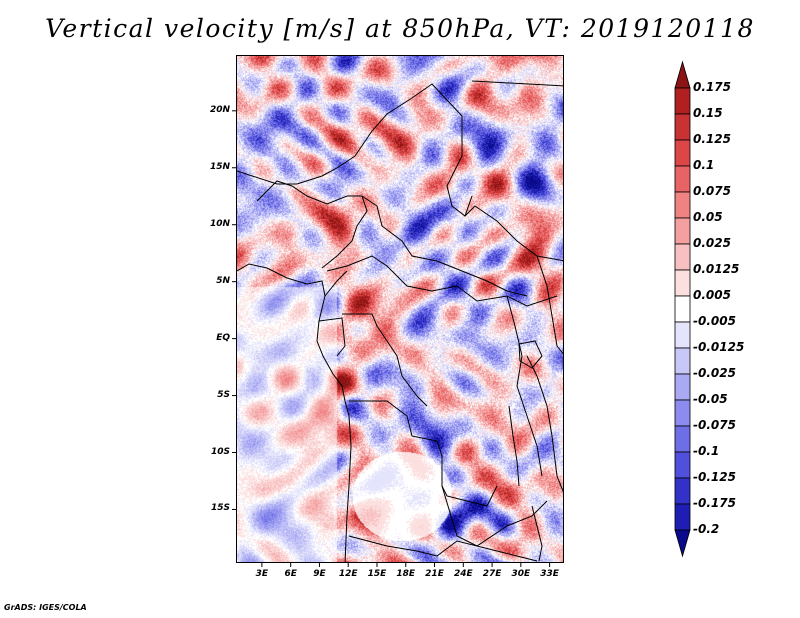 Image resolution: width=800 pixels, height=618 pixels. Describe the element at coordinates (332, 337) in the screenshot. I see `border-gabon` at that location.